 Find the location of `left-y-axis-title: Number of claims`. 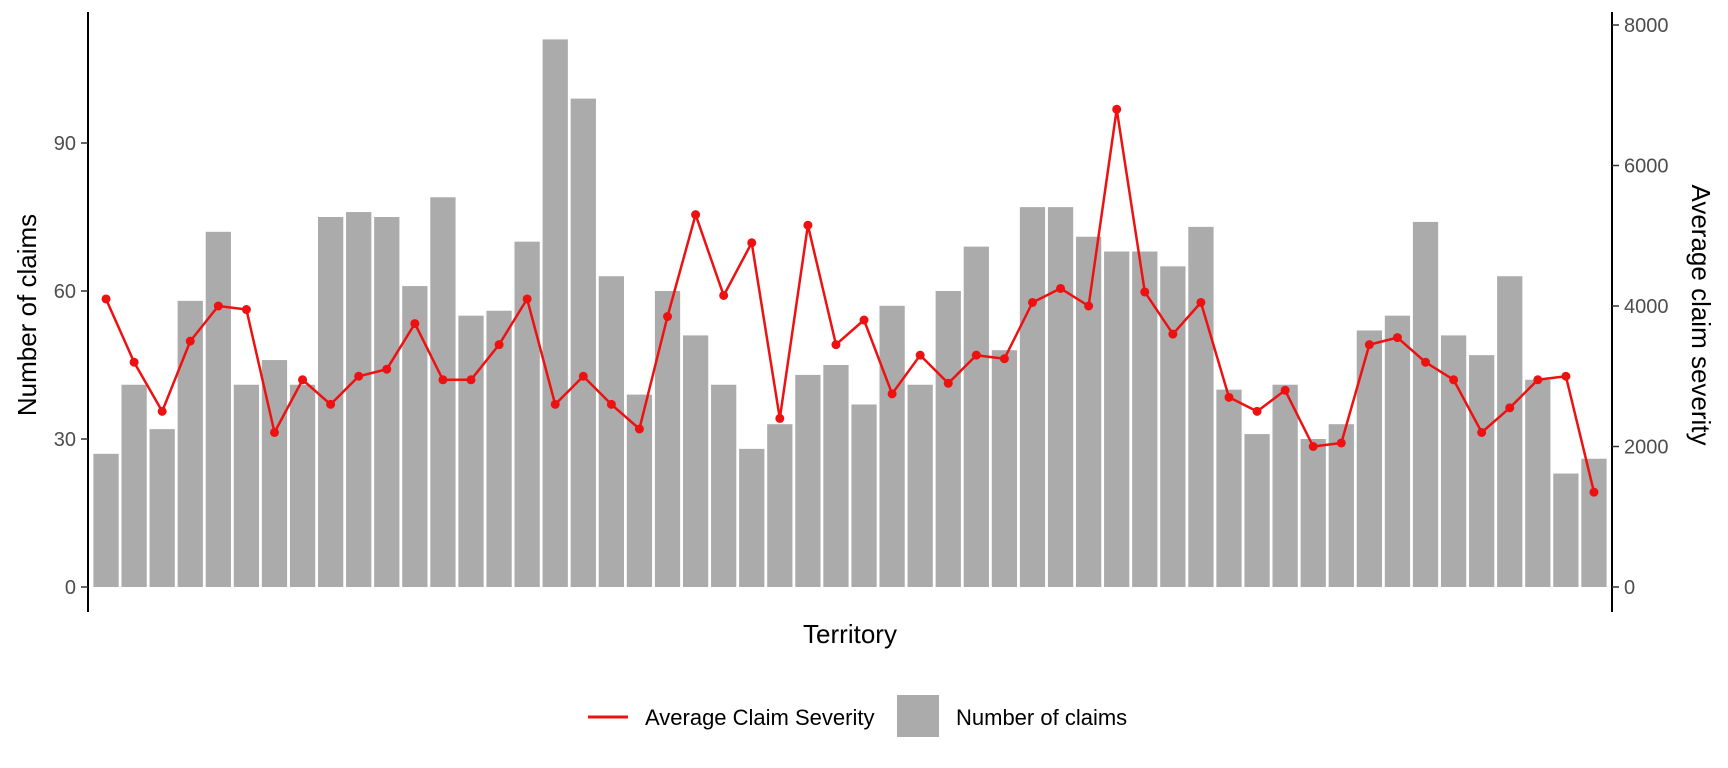

left-y-axis-title: Number of claims is located at coordinates (27, 315).